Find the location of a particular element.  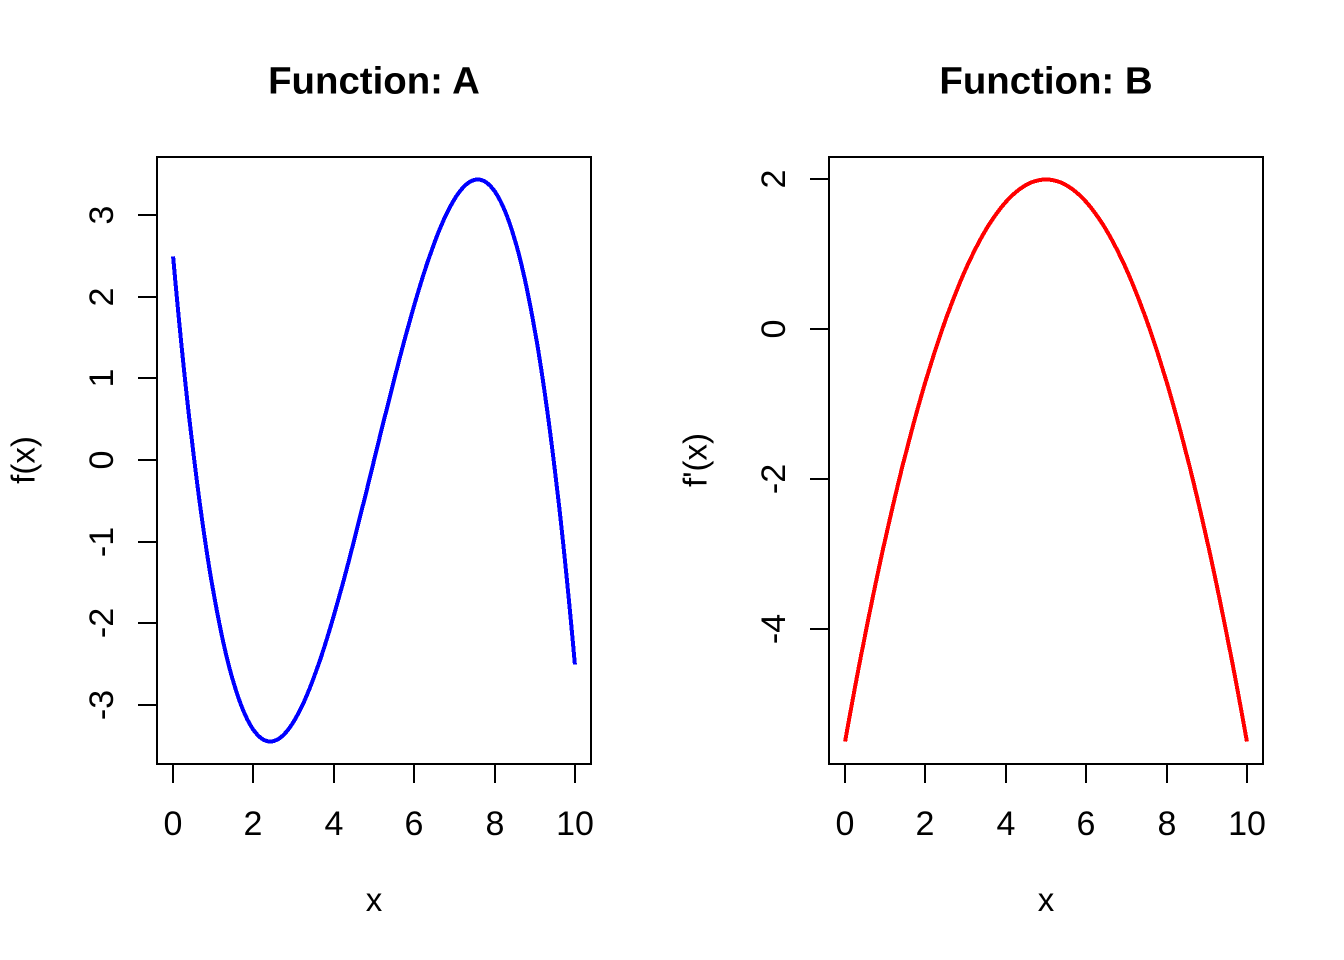

svg-text: 1 is located at coordinates (102, 378).